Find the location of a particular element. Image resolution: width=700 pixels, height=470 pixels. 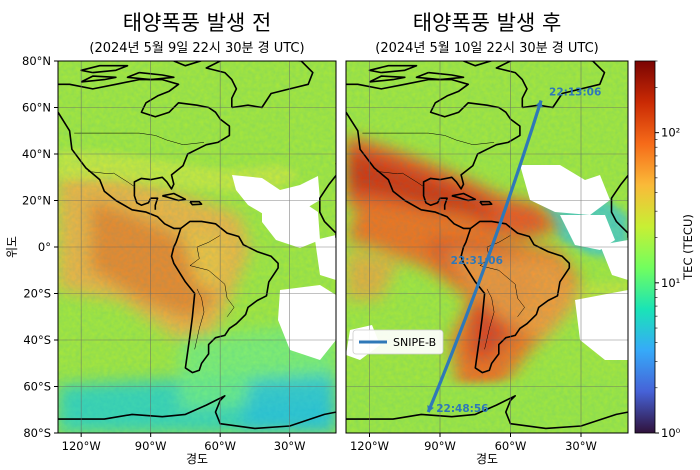

colorbar-gradient is located at coordinates (645, 247).